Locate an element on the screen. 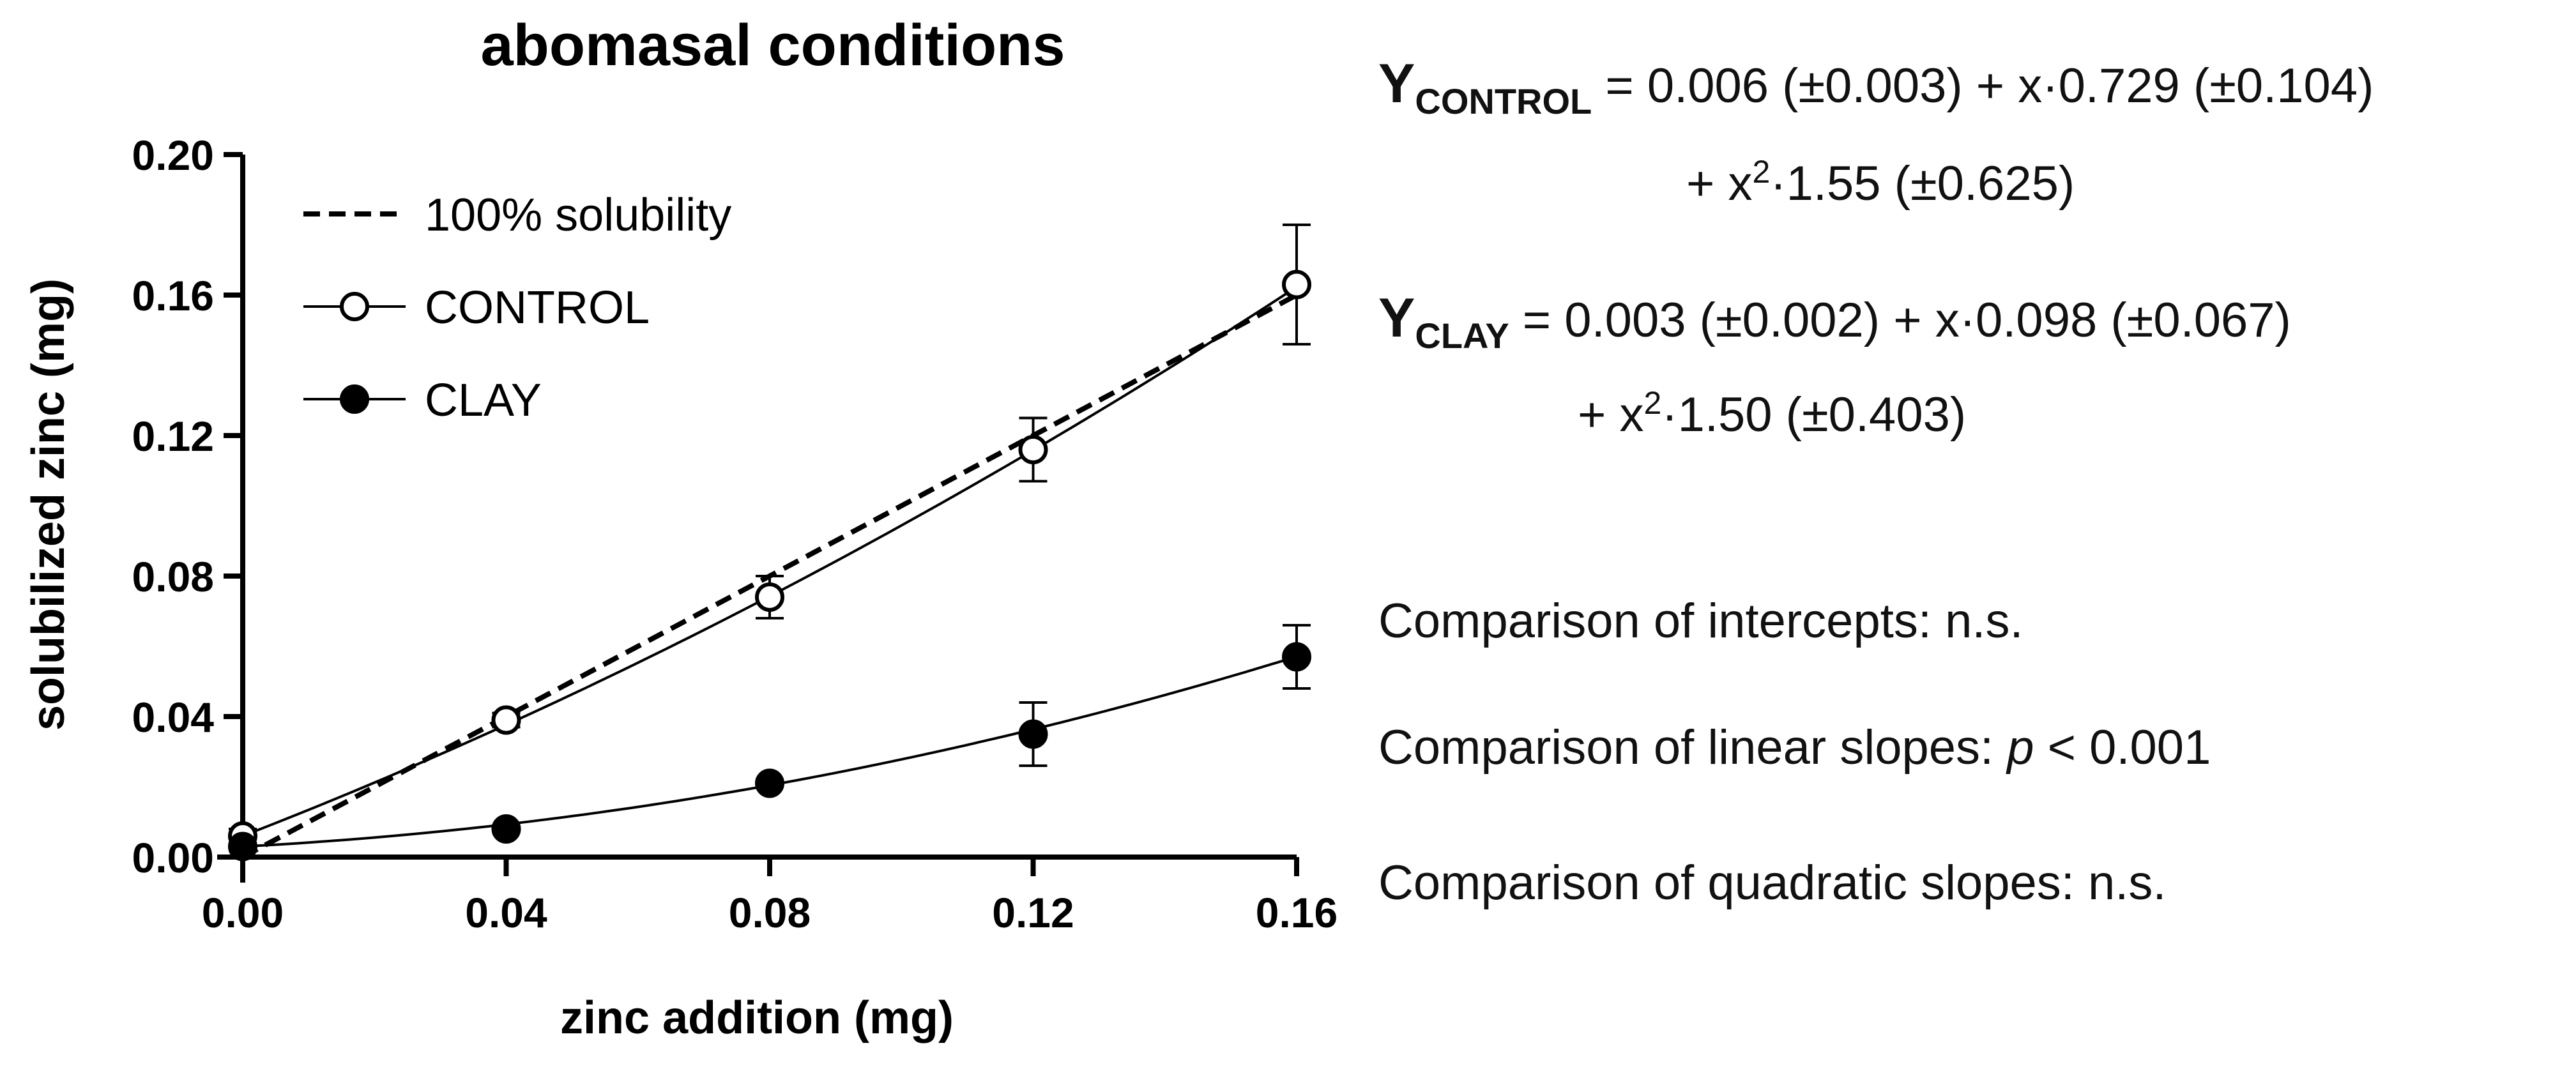 This screenshot has width=2576, height=1071. y-tick-label: 0.16 is located at coordinates (173, 295).